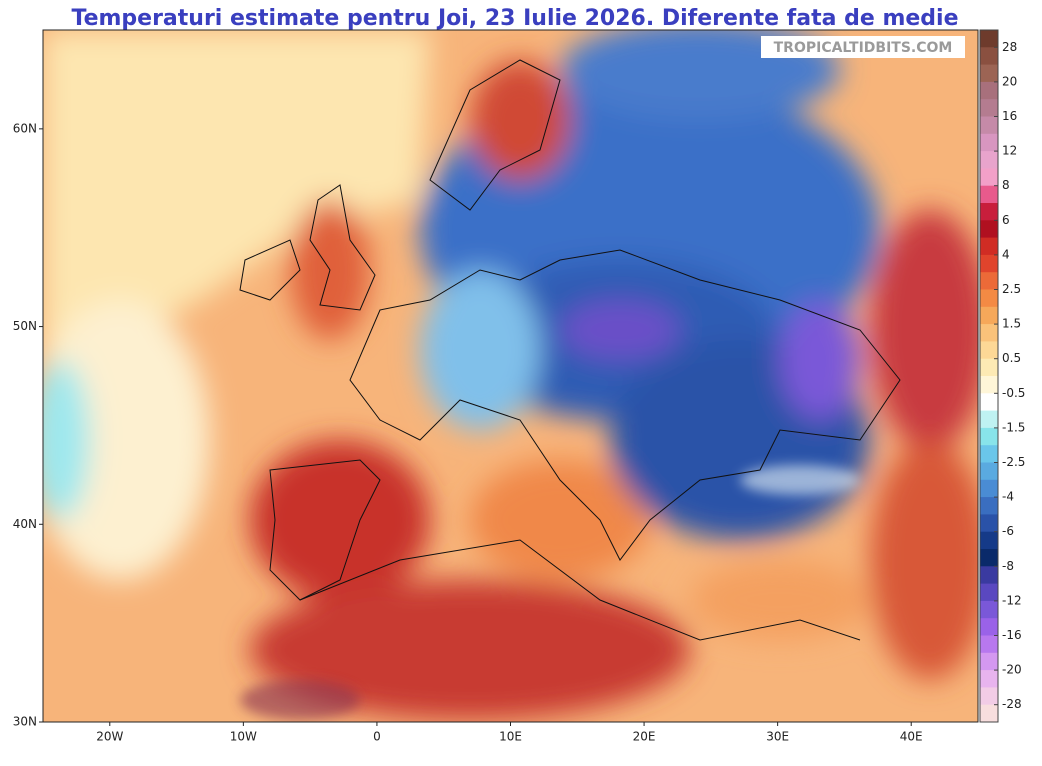 The width and height of the screenshot is (1042, 766). What do you see at coordinates (25, 326) in the screenshot?
I see `lat-tick-label: 50N` at bounding box center [25, 326].